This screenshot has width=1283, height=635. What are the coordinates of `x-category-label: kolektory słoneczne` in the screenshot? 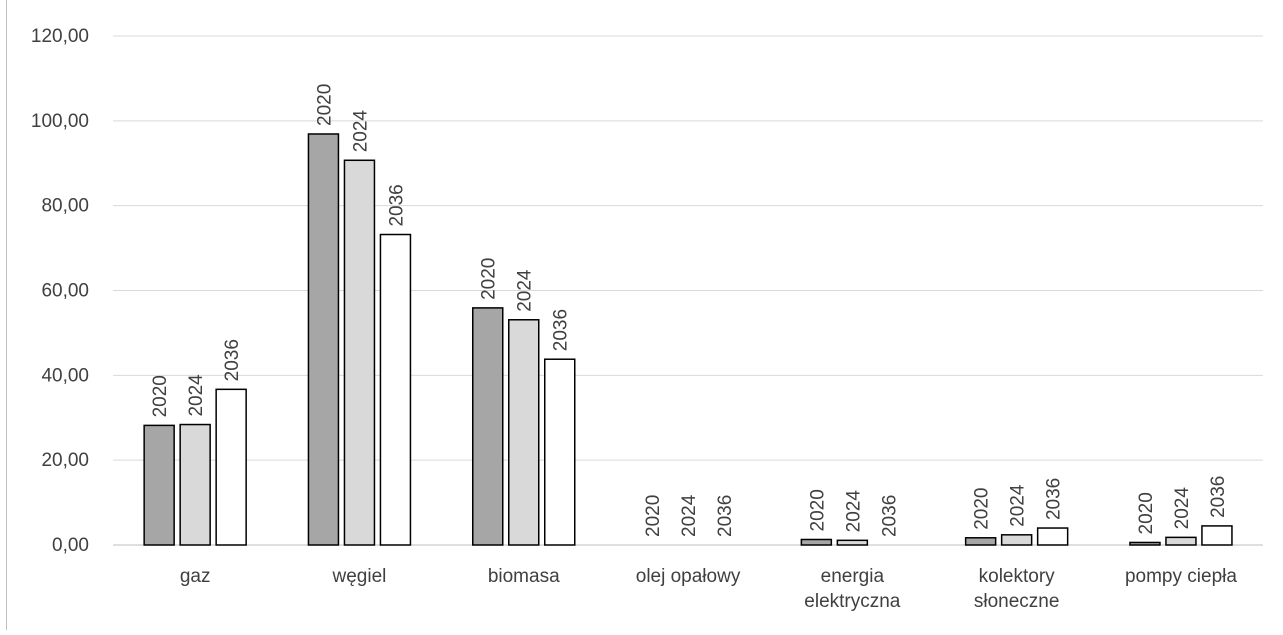 It's located at (1017, 589).